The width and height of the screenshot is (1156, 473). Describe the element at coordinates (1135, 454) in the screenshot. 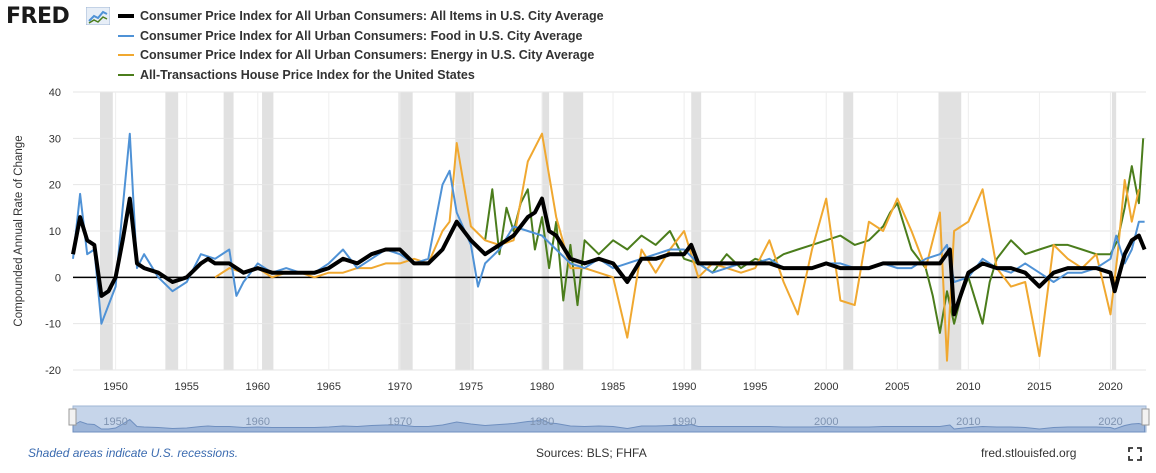

I see `fullscreen-icon` at that location.